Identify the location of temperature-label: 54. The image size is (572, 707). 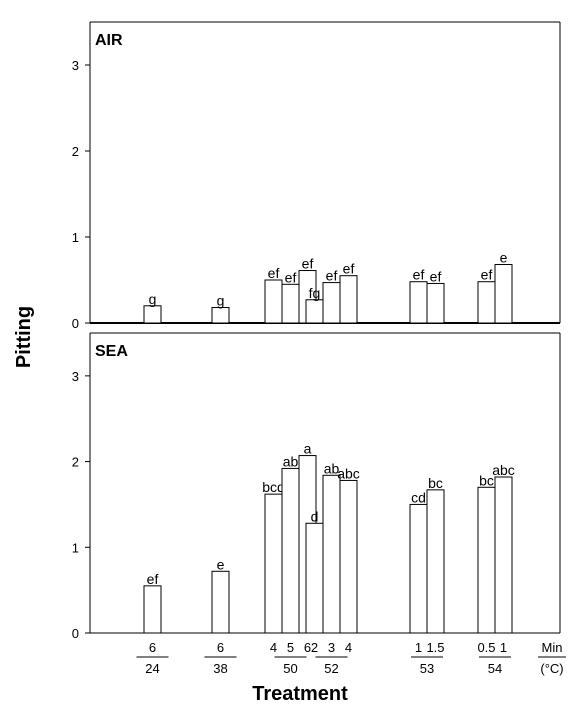
(495, 668).